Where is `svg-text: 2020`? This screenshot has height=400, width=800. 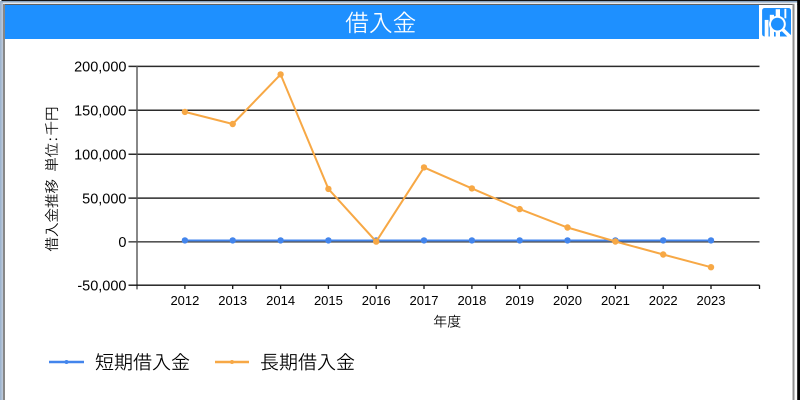 svg-text: 2020 is located at coordinates (567, 300).